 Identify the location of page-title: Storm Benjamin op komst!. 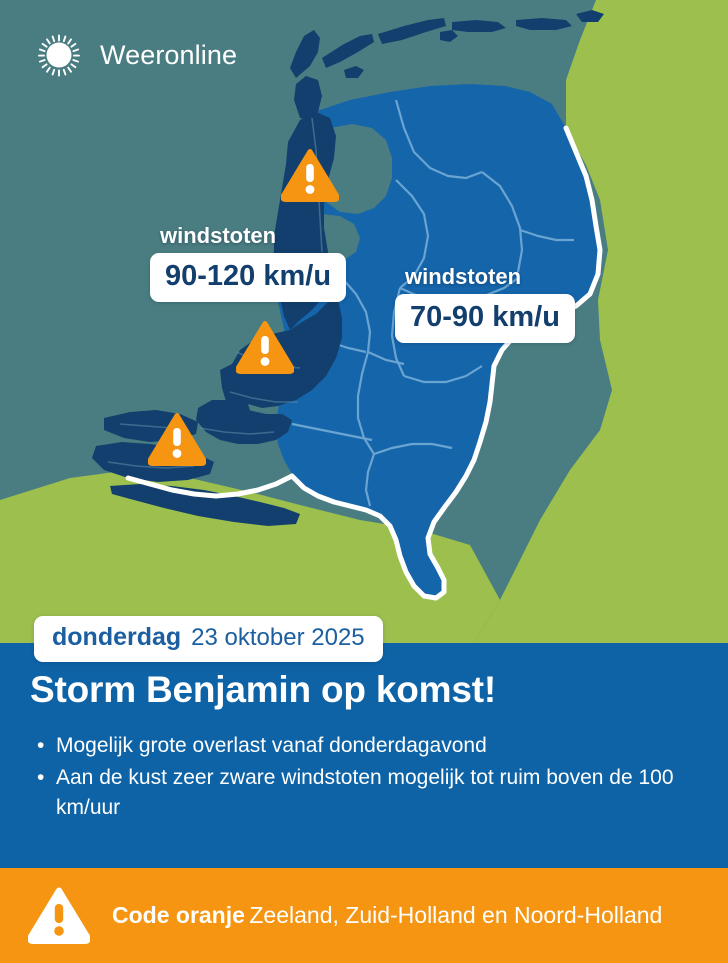
(263, 689).